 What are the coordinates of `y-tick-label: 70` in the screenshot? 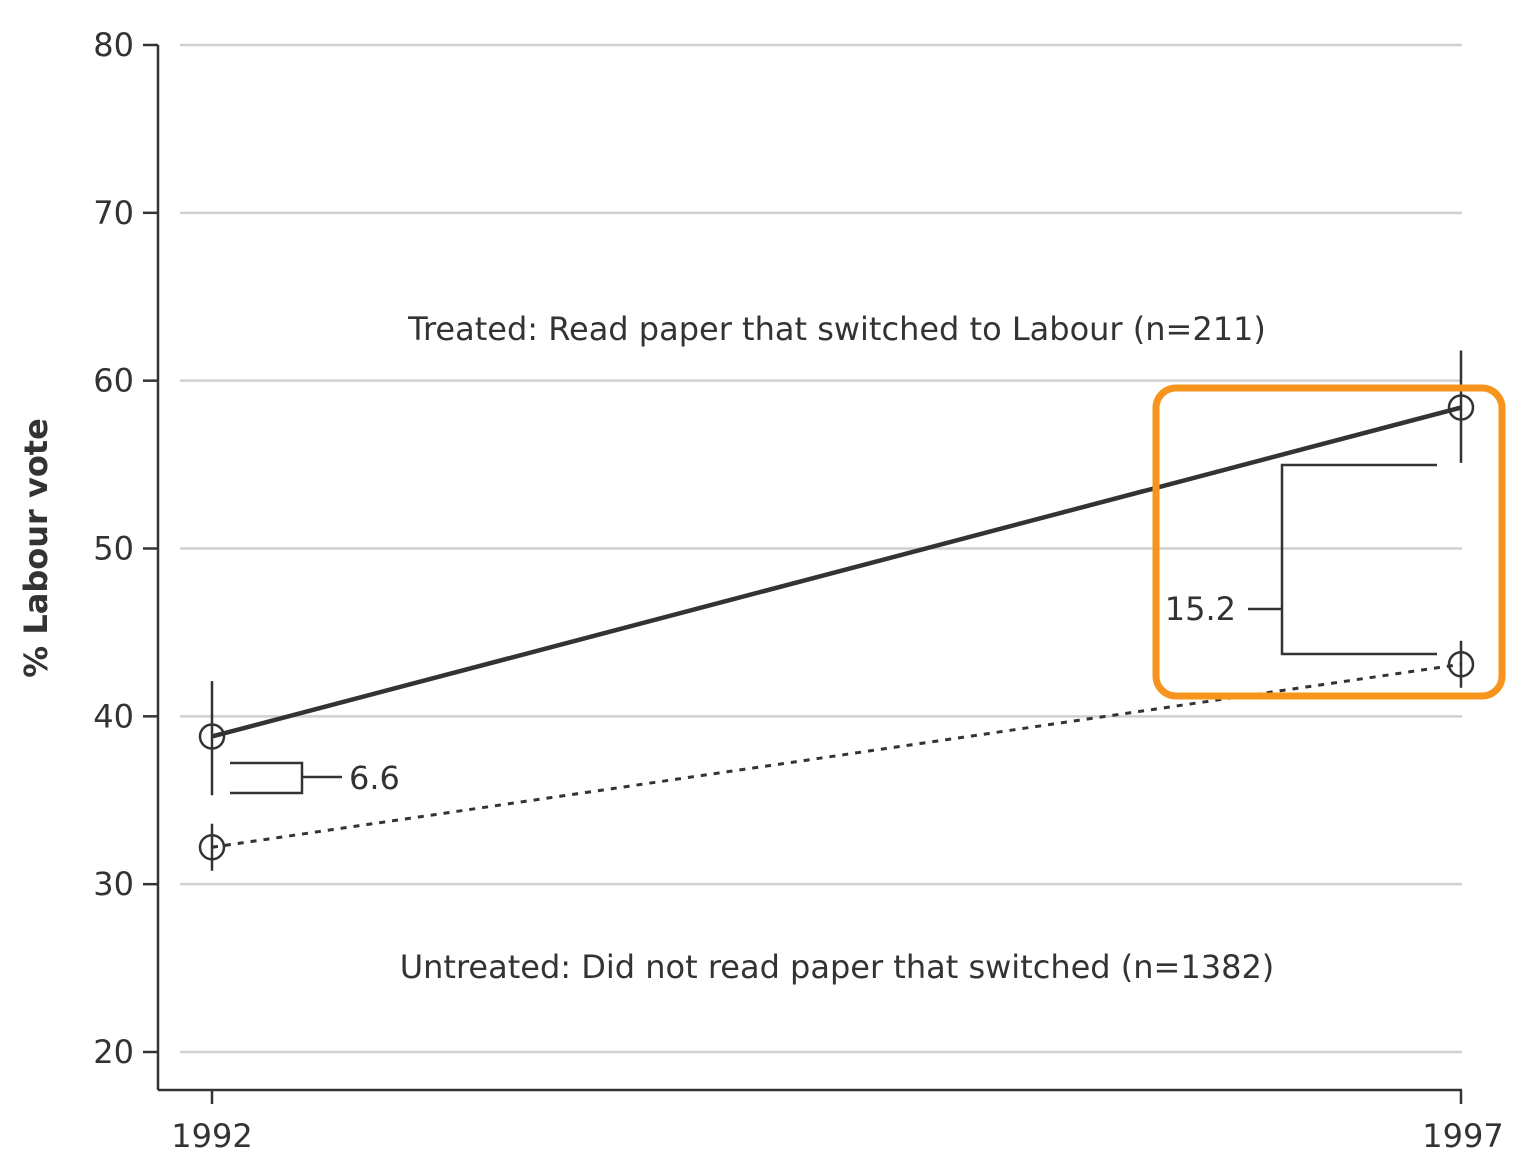 It's located at (113, 213).